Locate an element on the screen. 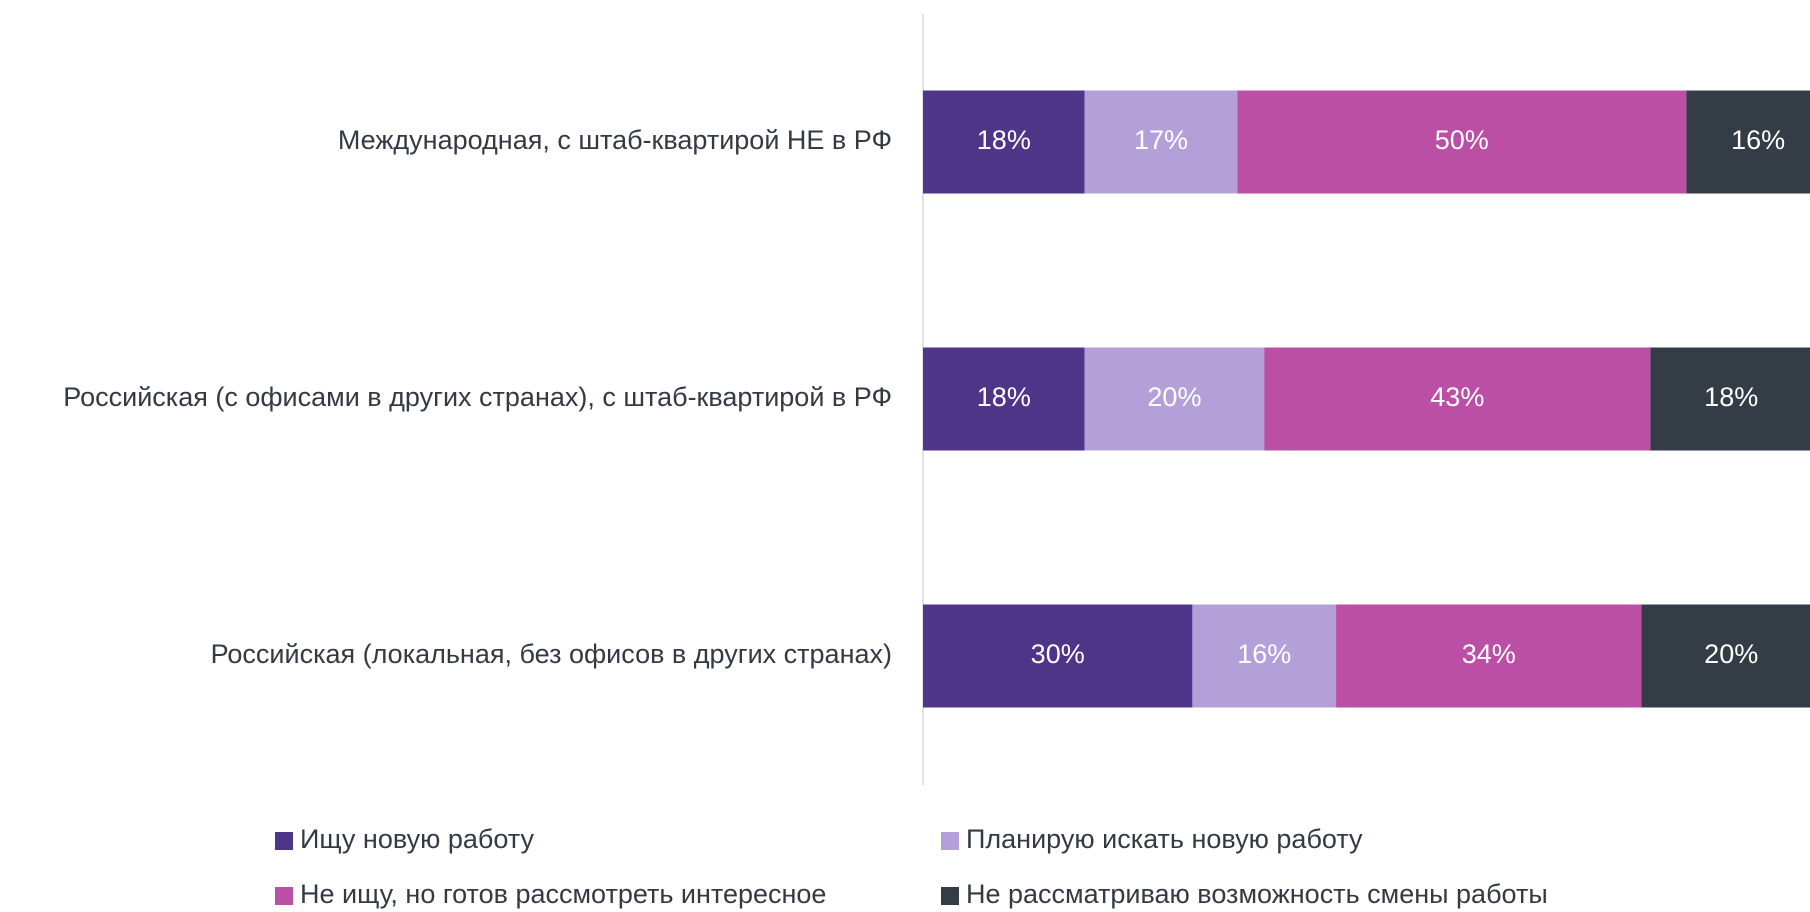  legend-label: Ищу новую работу is located at coordinates (417, 839).